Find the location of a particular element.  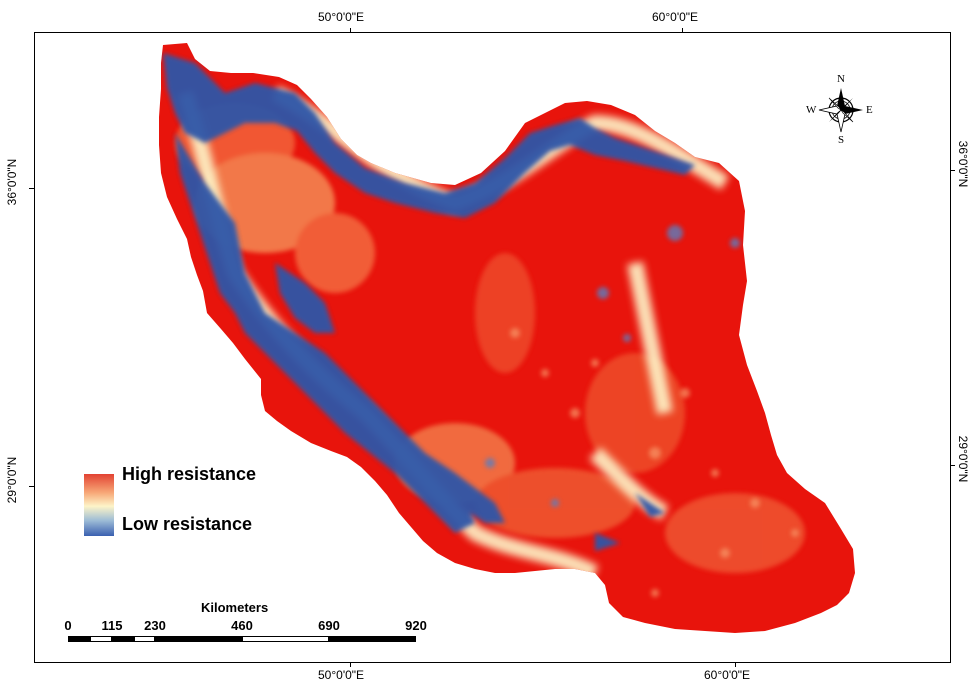

tick-mark-bottom-50e is located at coordinates (350, 664).